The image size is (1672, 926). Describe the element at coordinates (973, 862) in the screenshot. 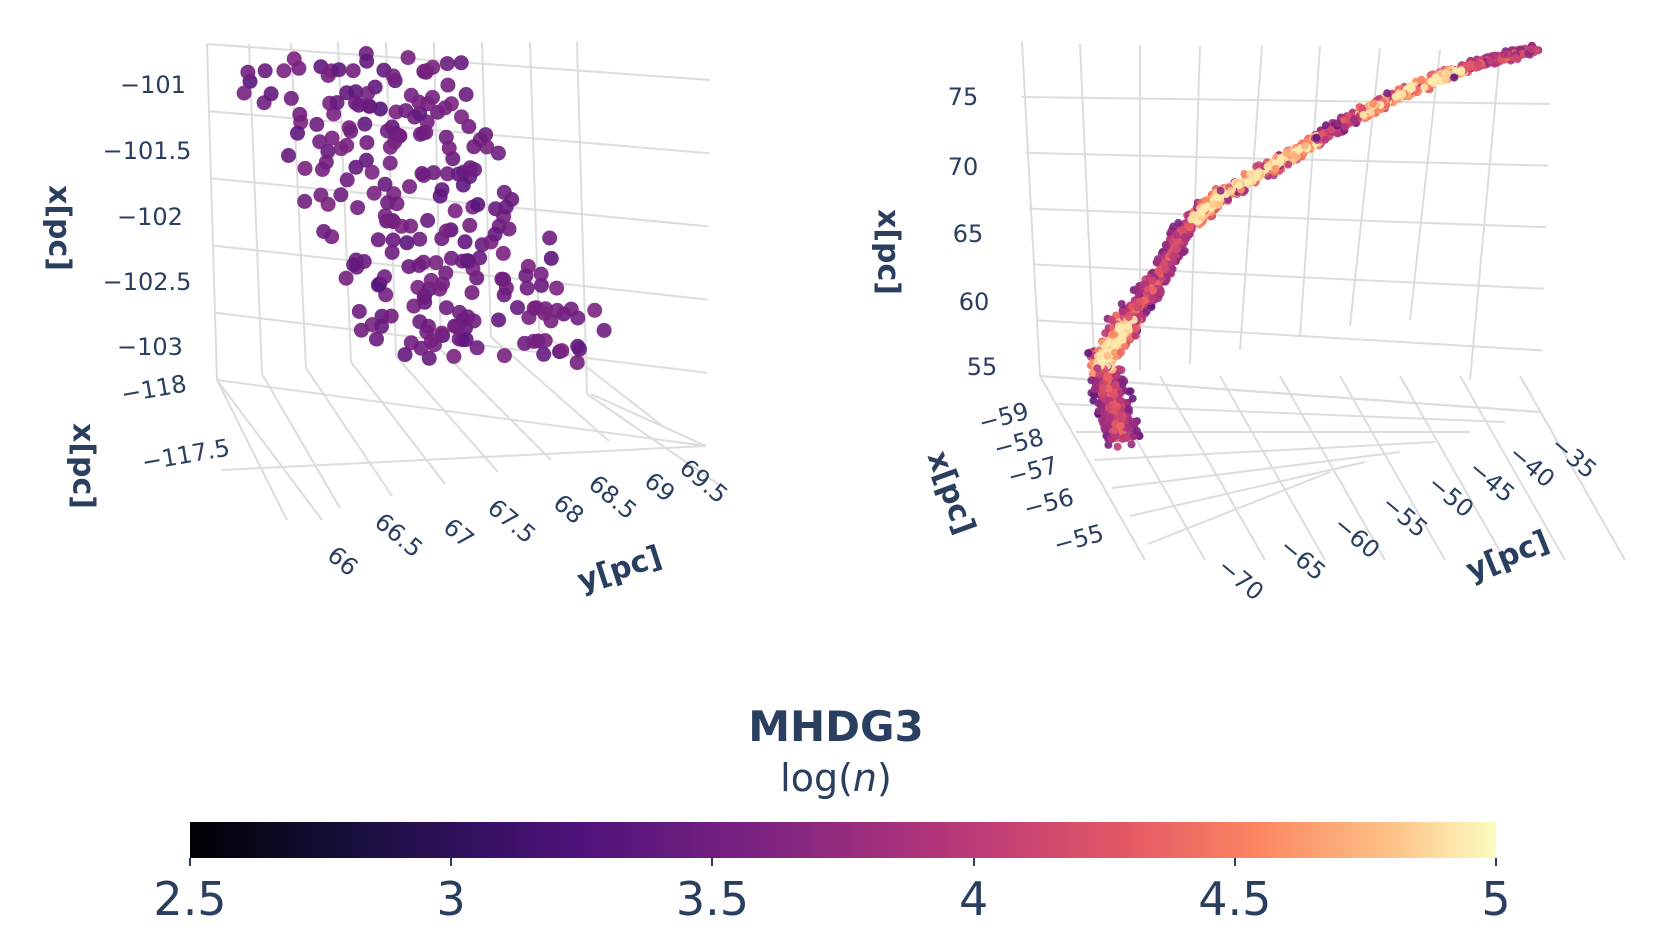

I see `colorbar-tick` at that location.